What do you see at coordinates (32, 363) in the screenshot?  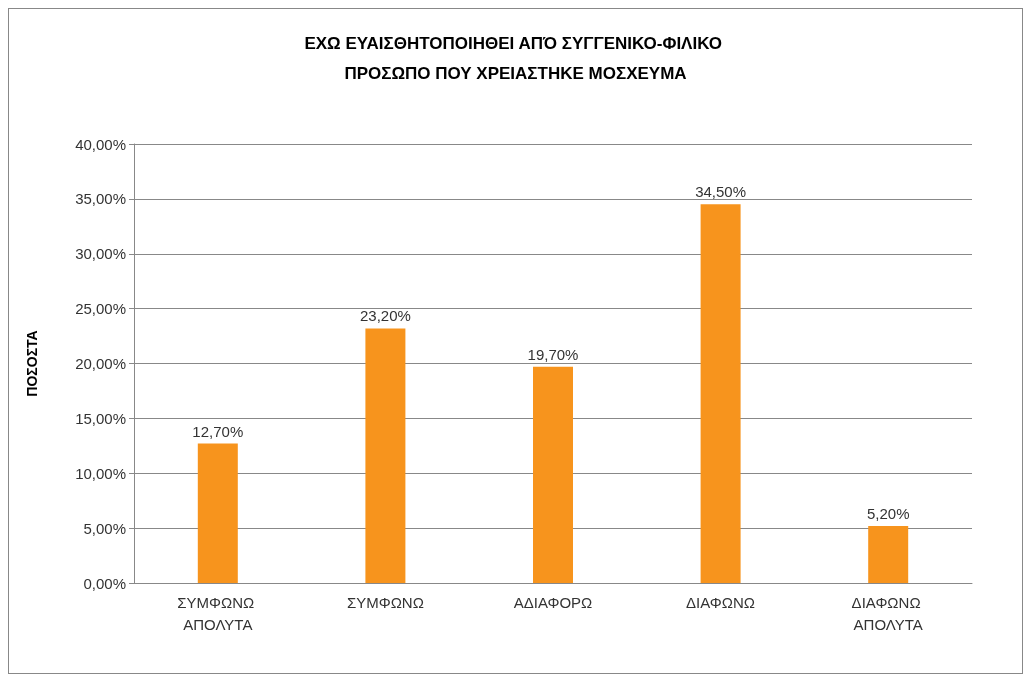 I see `y-axis-title: ΠΟΣΟΣΤΑ` at bounding box center [32, 363].